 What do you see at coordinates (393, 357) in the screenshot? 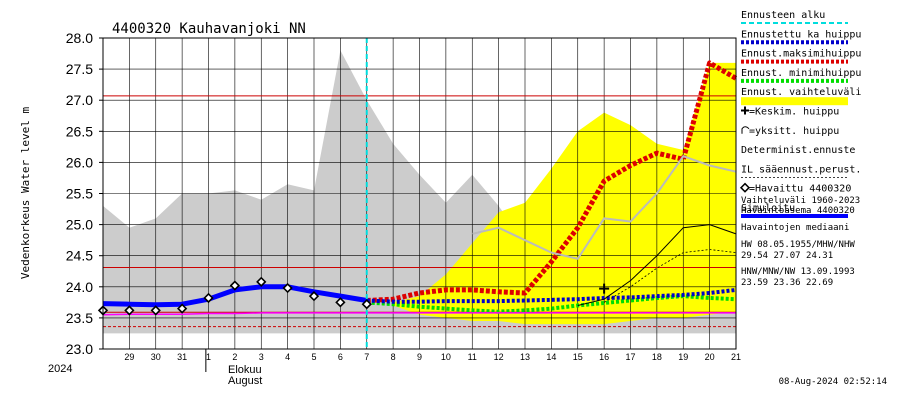
I see `x-tick-label: 8` at bounding box center [393, 357].